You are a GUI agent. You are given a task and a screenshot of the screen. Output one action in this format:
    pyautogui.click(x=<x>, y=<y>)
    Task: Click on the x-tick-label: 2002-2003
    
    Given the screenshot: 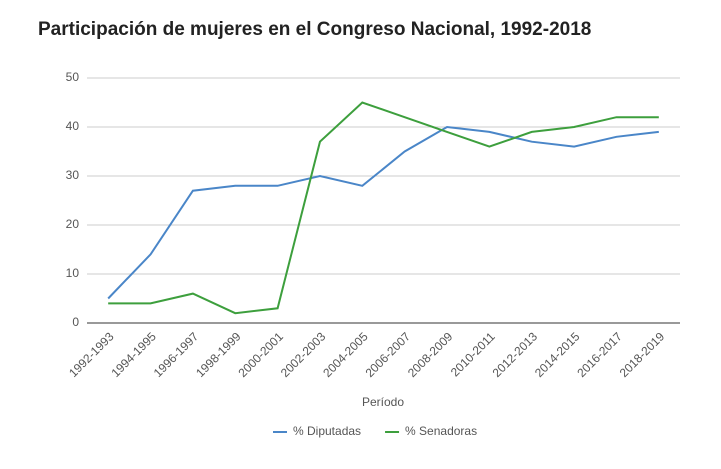 What is the action you would take?
    pyautogui.click(x=303, y=354)
    